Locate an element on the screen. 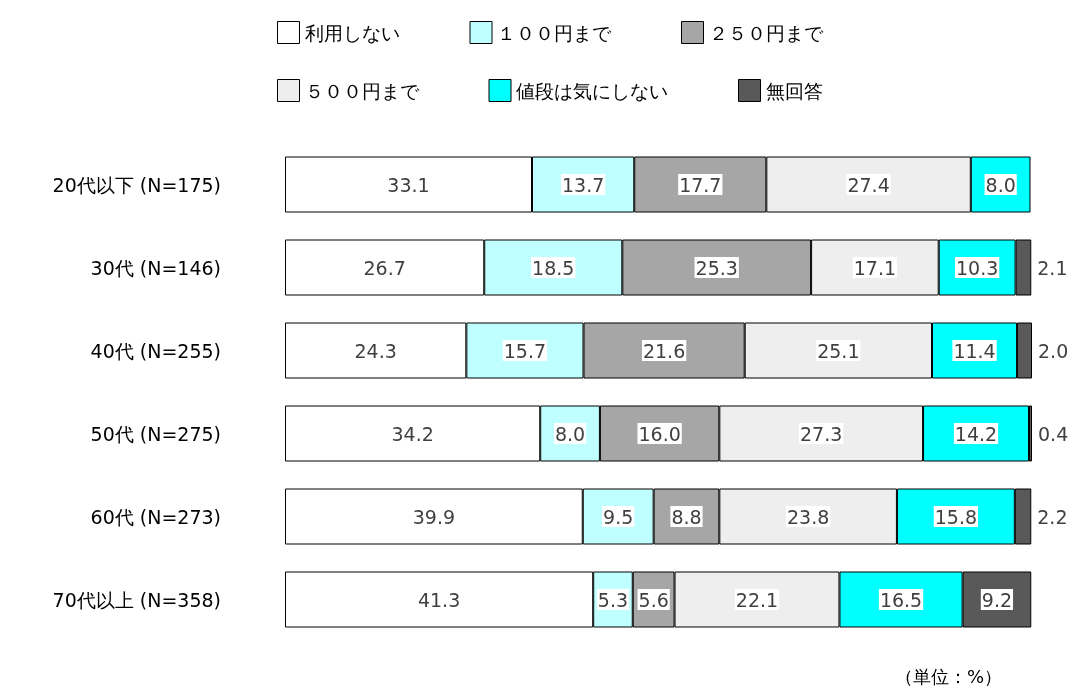 Image resolution: width=1080 pixels, height=689 pixels. data-label: 33.1 is located at coordinates (408, 184).